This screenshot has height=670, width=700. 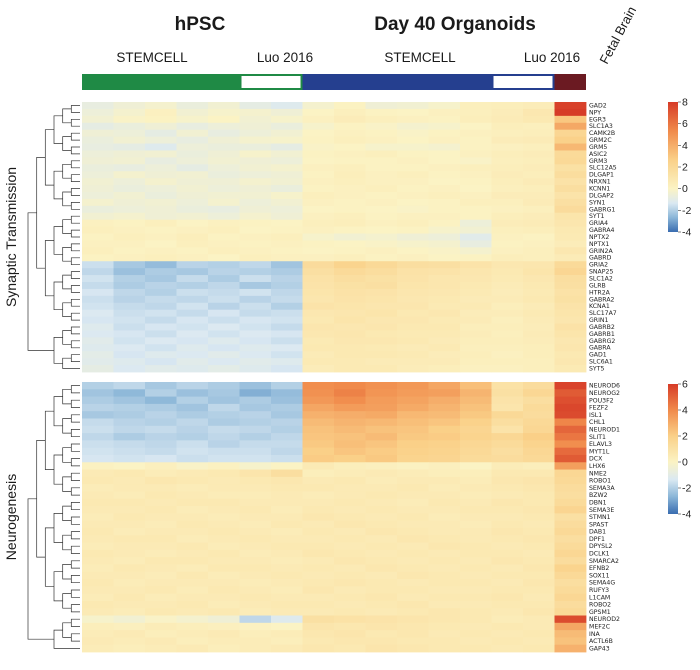 What do you see at coordinates (53, 377) in the screenshot?
I see `dendrogram` at bounding box center [53, 377].